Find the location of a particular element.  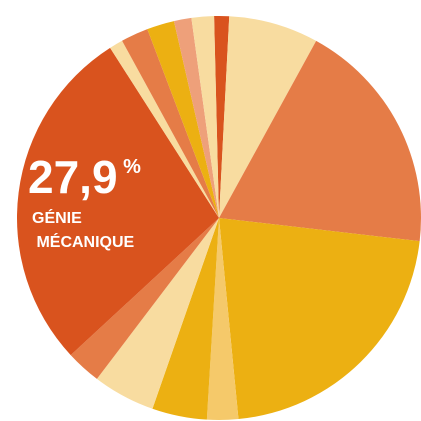

value-label-part: 27,9 is located at coordinates (73, 177).